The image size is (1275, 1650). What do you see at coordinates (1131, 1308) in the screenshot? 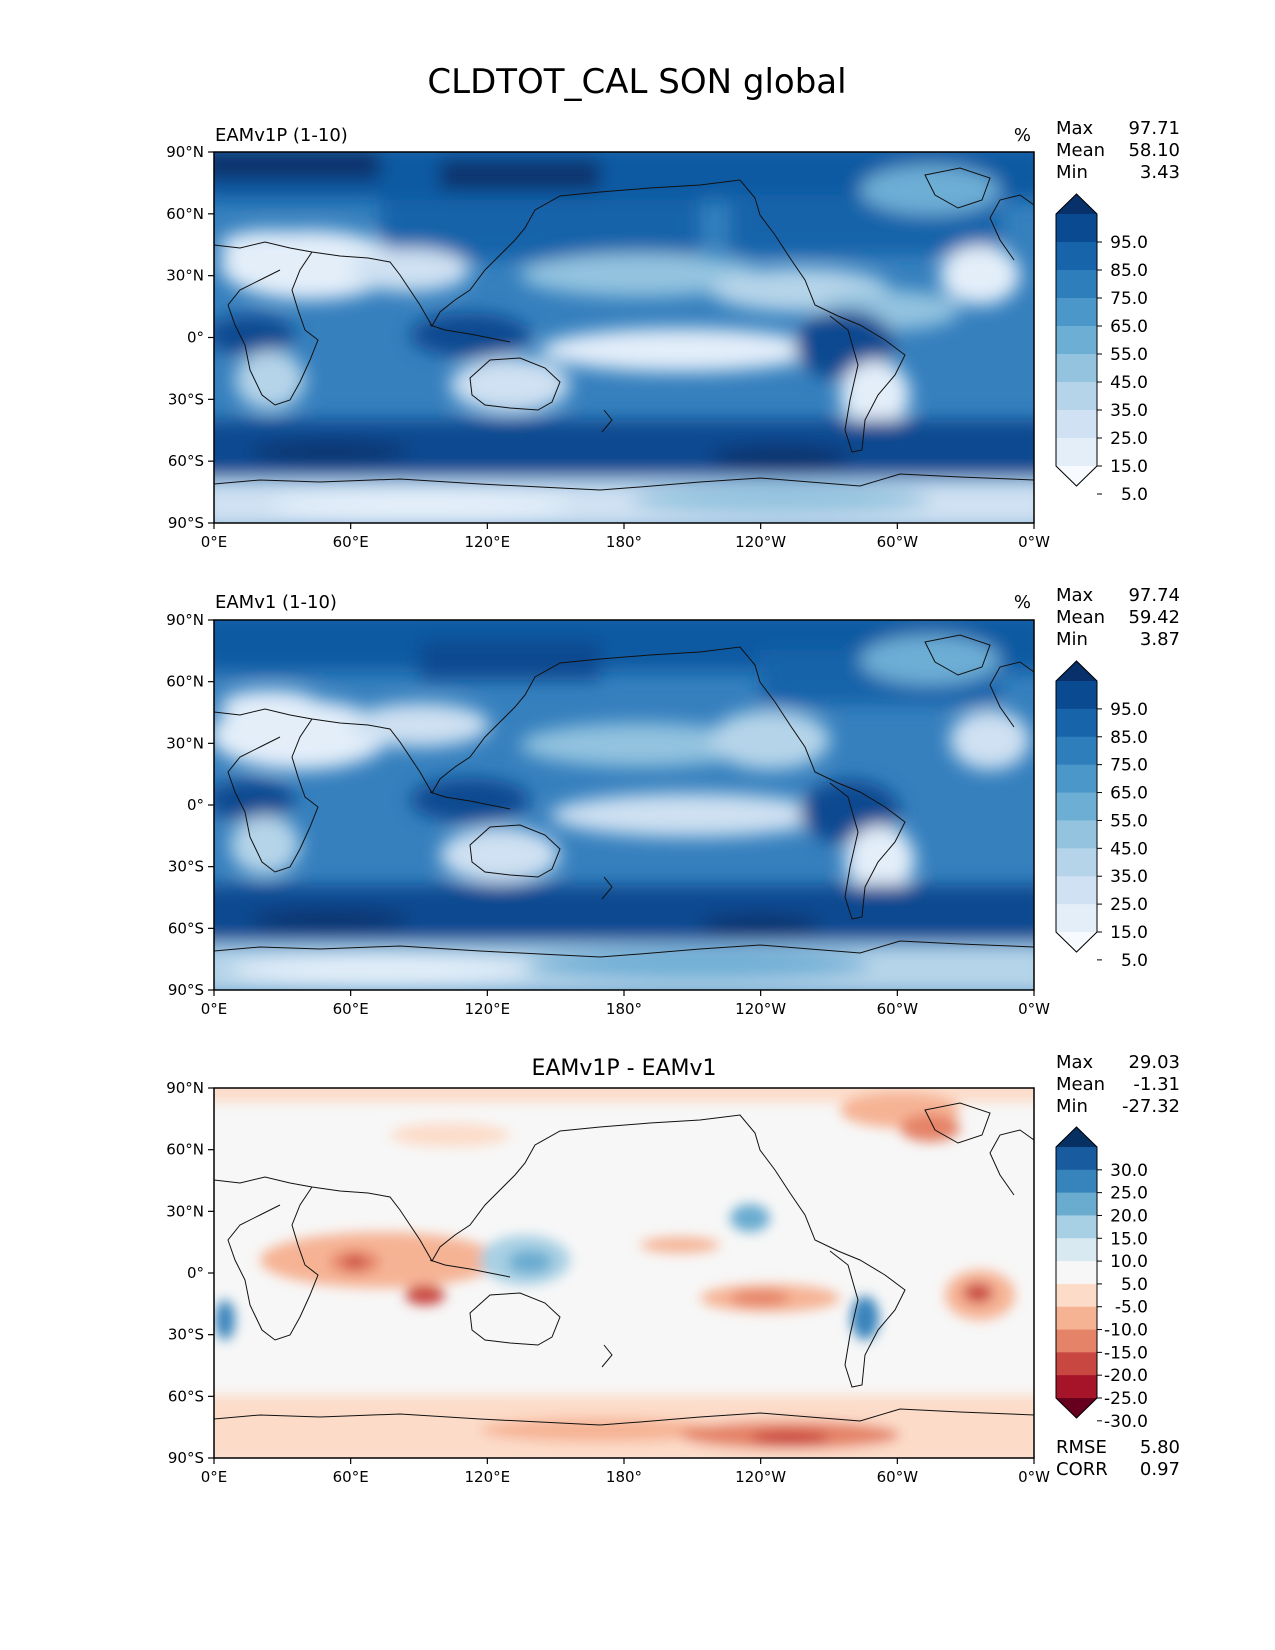
I see `colorbar-label: -5.0` at bounding box center [1131, 1308].